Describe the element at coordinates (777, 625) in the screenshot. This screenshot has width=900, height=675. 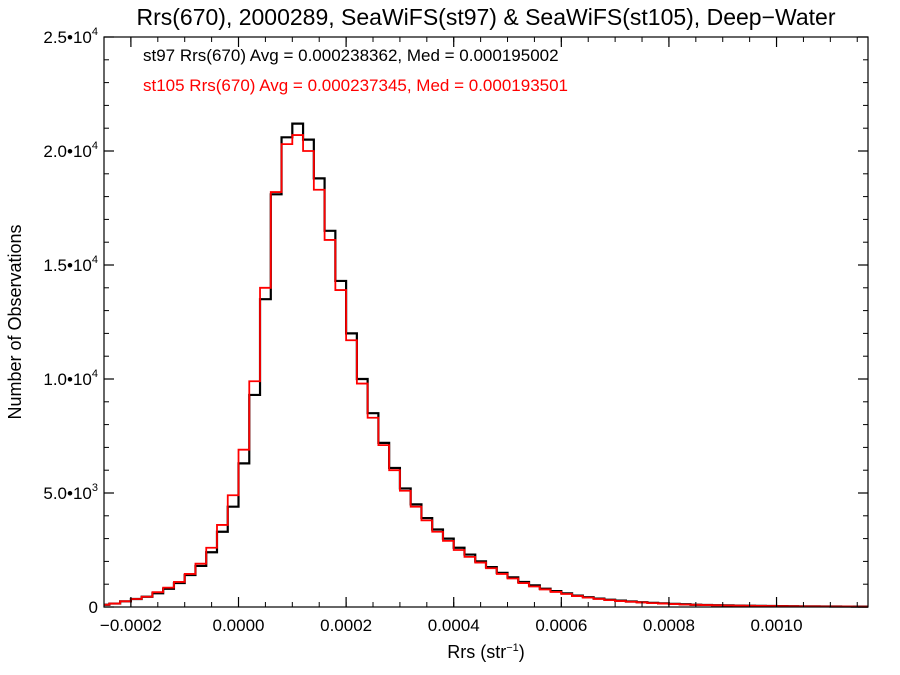
I see `x-tick-label: 0.0010` at that location.